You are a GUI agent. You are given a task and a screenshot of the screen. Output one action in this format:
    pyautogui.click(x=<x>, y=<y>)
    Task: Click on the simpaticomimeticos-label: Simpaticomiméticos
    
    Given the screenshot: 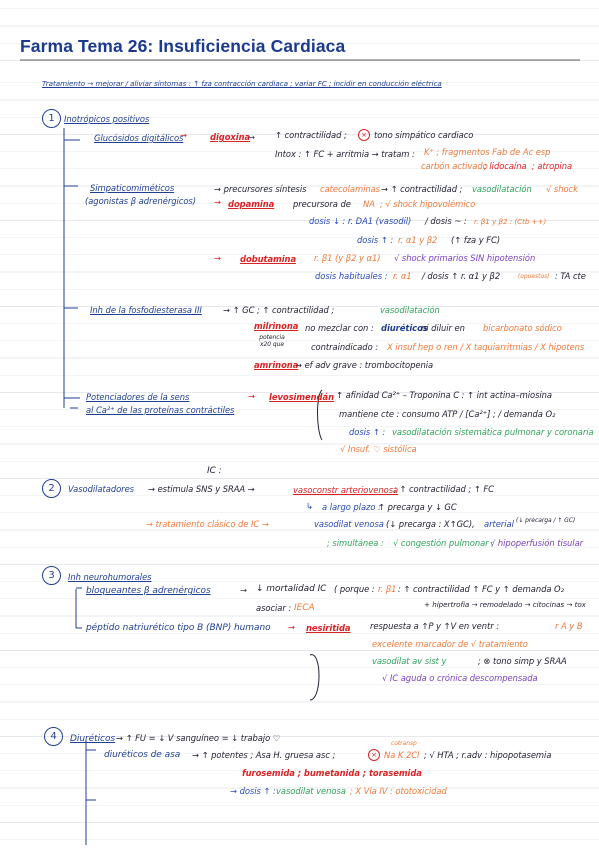 What is the action you would take?
    pyautogui.click(x=132, y=188)
    